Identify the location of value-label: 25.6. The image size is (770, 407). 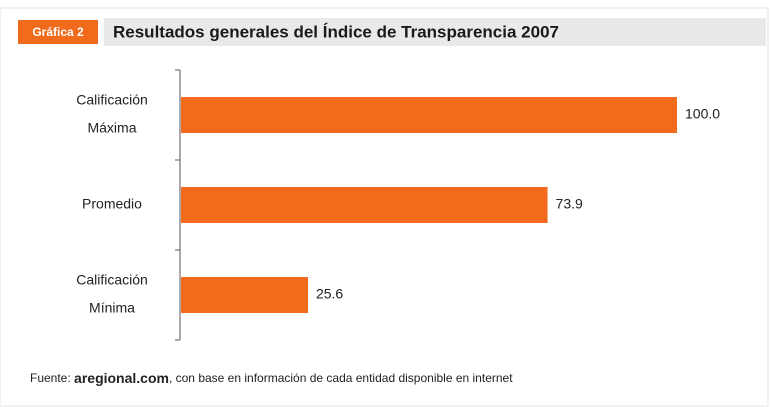
(329, 294).